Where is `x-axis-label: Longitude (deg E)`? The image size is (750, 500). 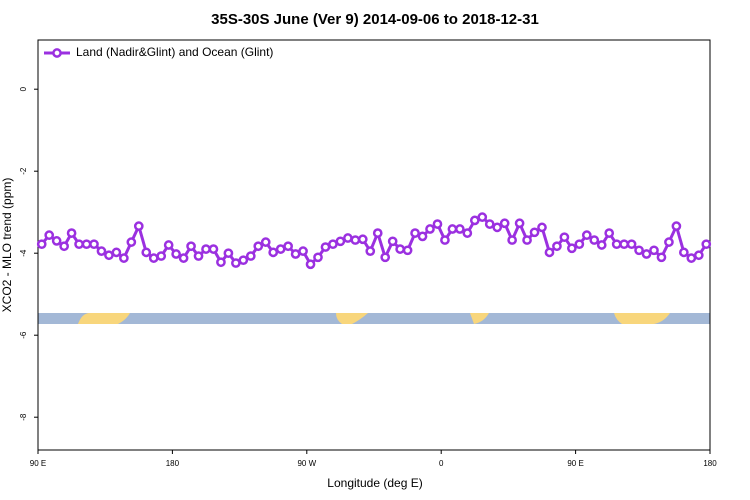
x-axis-label: Longitude (deg E) is located at coordinates (374, 483).